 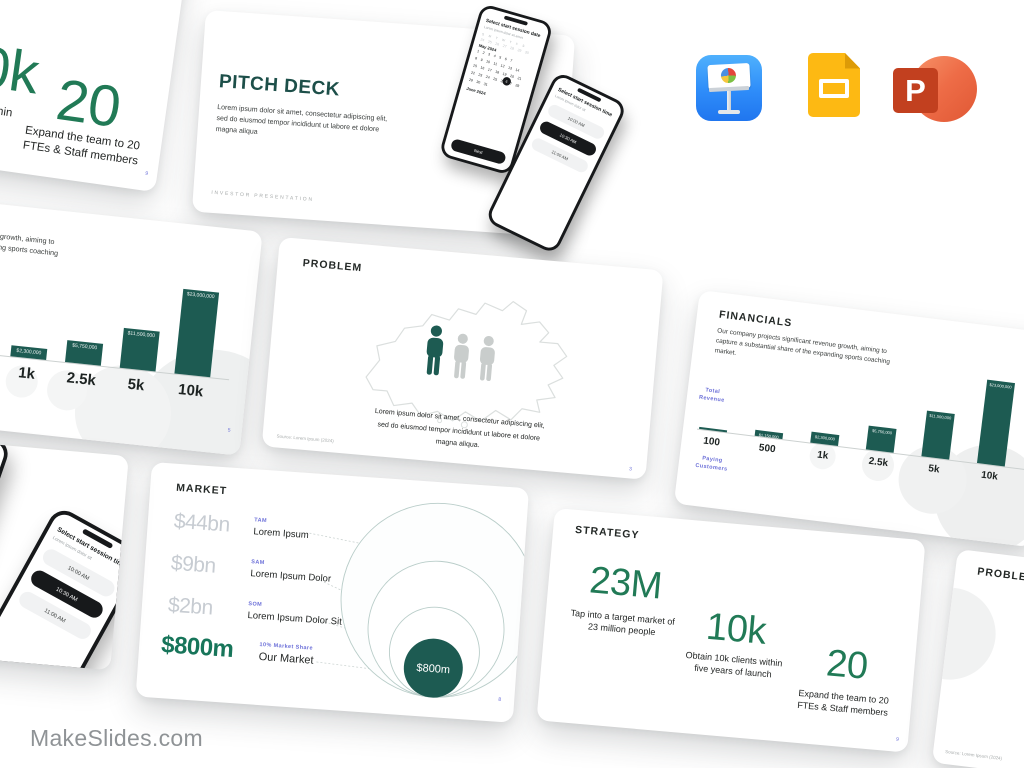 I want to click on y-axis-label: Total Revenue, so click(x=711, y=395).